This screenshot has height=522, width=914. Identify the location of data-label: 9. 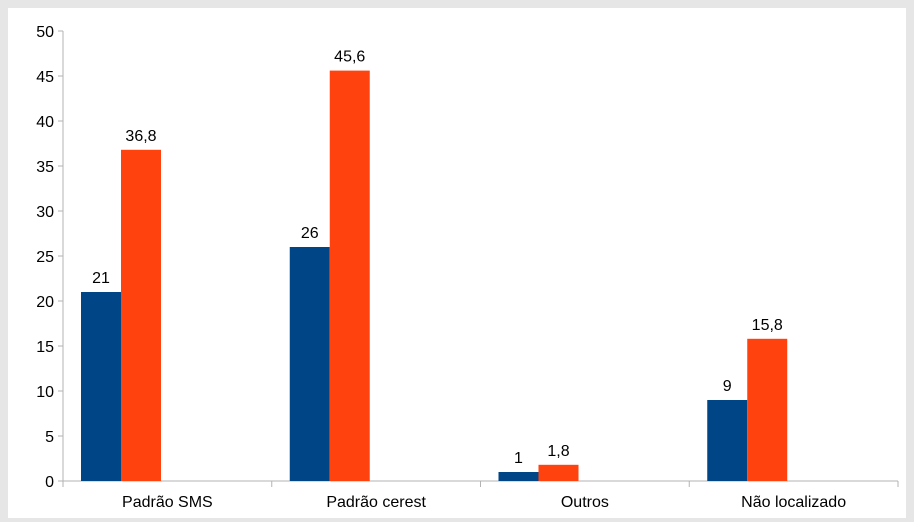
(727, 386).